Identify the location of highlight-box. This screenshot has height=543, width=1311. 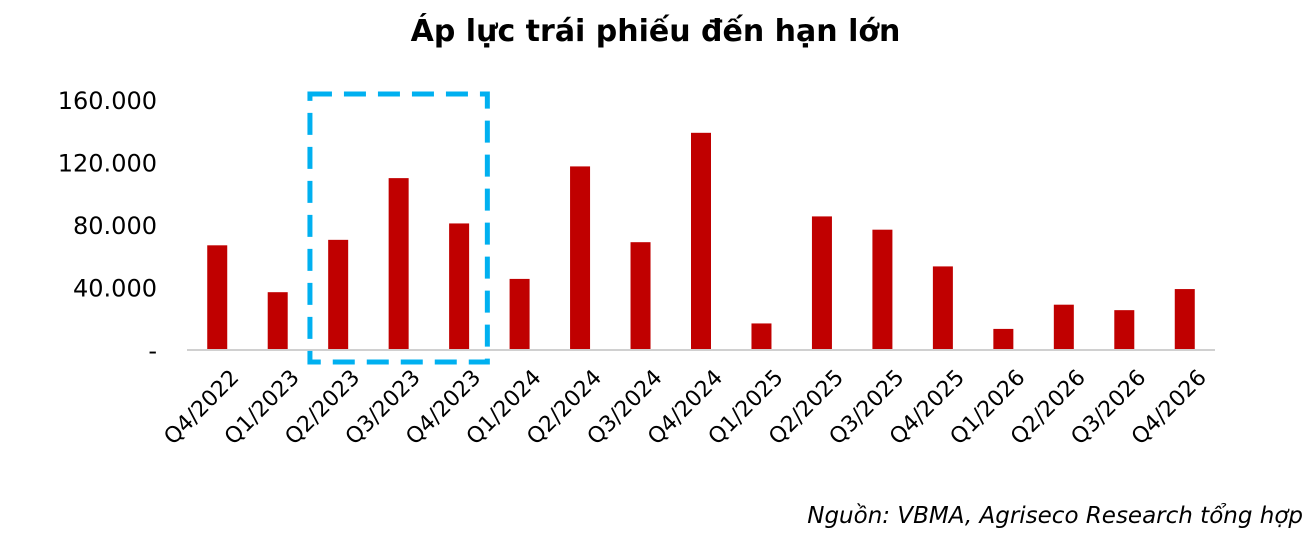
(398, 228).